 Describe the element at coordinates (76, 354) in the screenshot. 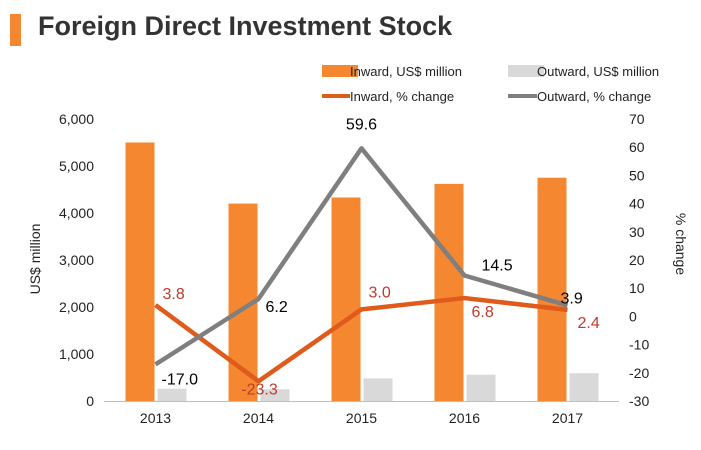

I see `y-tick-label: 1,000` at that location.